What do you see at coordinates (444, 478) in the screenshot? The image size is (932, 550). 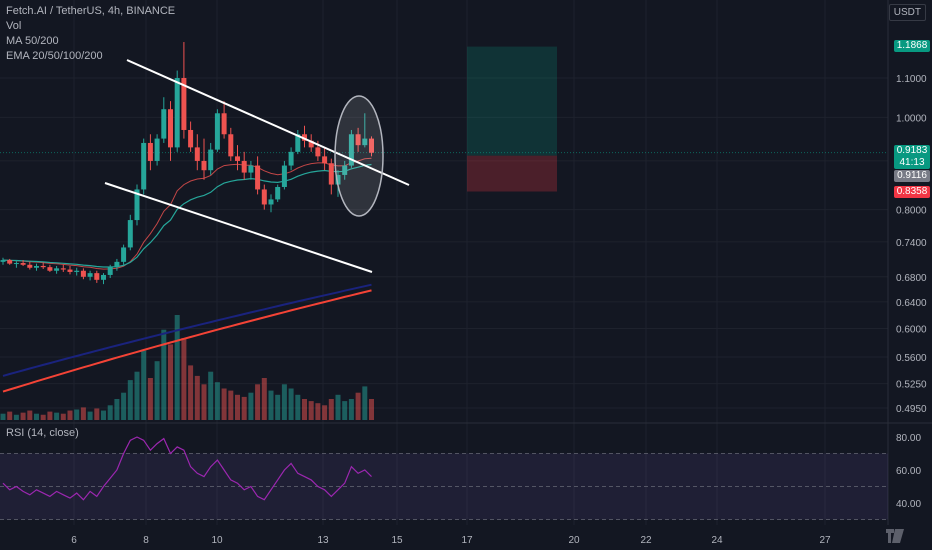 I see `rsi-pane` at bounding box center [444, 478].